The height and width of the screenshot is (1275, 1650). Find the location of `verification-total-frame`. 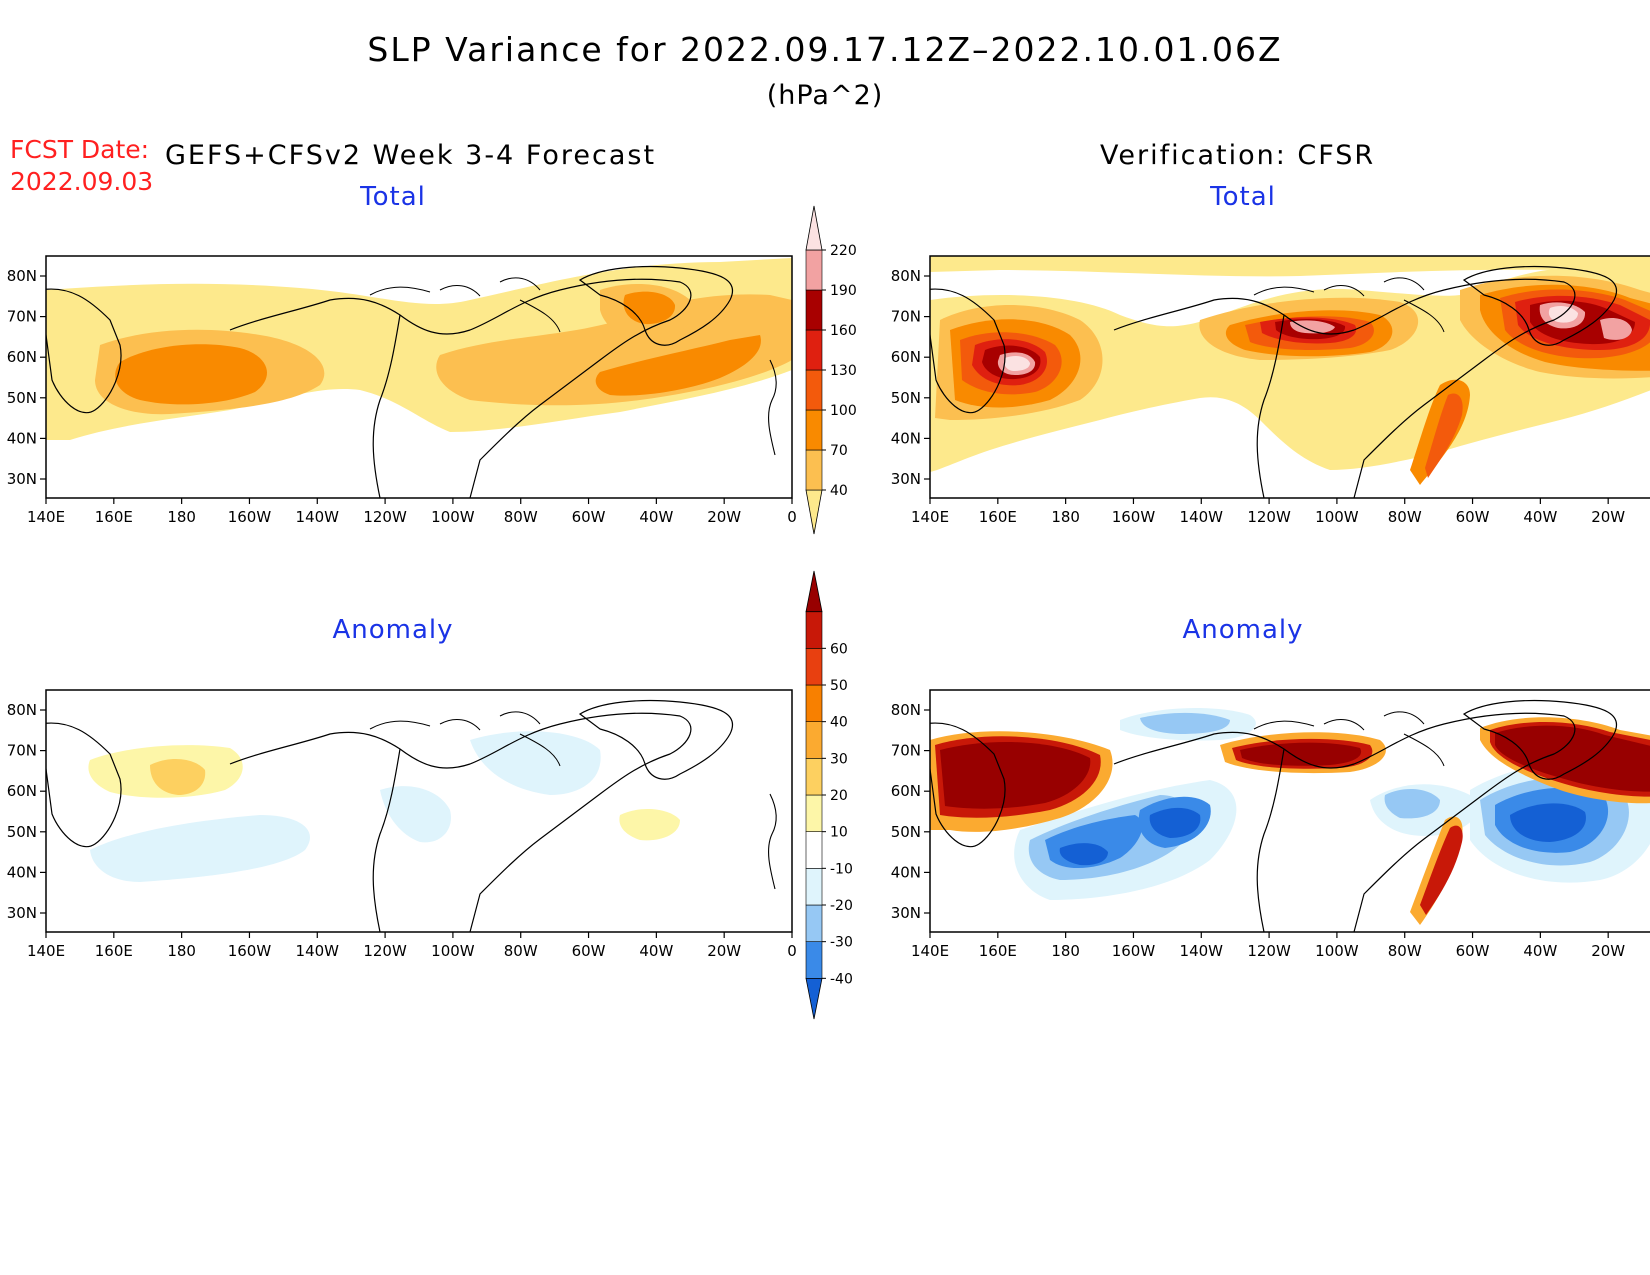

verification-total-frame is located at coordinates (1289, 377).